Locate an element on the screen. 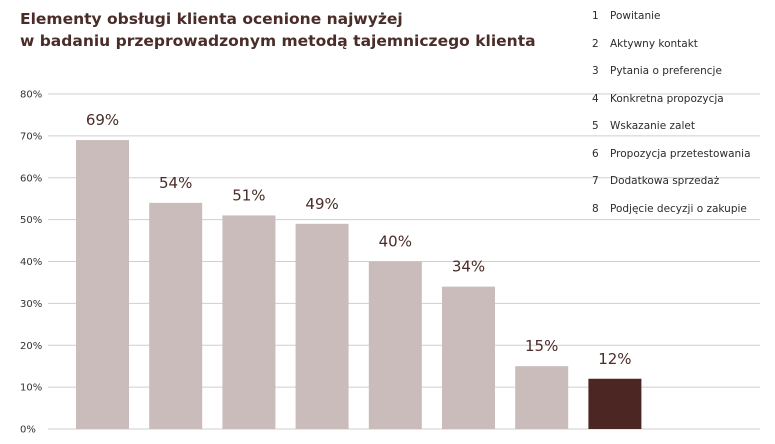  legend-item: 8 Podjęcie decyzji o zakupie is located at coordinates (671, 216).